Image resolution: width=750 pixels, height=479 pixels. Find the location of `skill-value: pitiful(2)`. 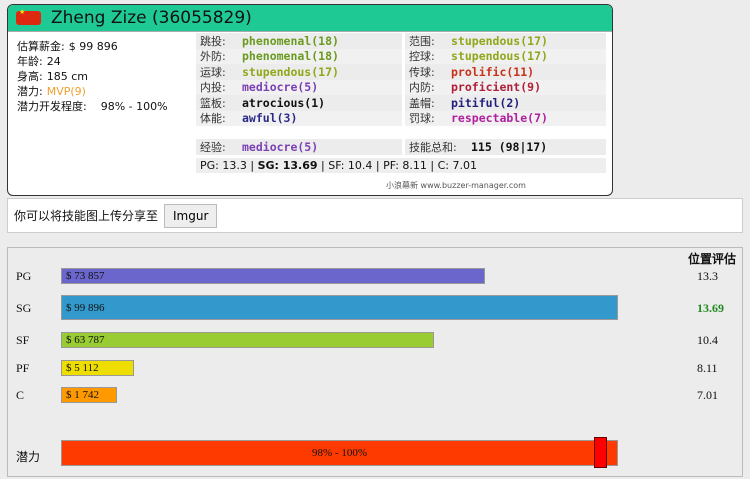

skill-value: pitiful(2) is located at coordinates (486, 102).